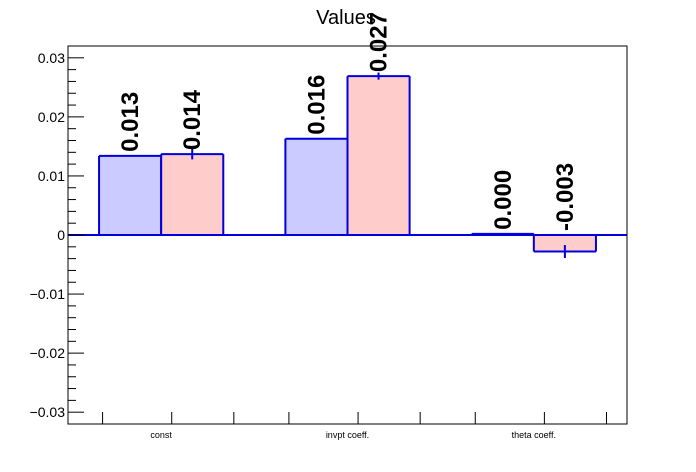  What do you see at coordinates (61, 235) in the screenshot?
I see `y-tick-label: 0` at bounding box center [61, 235].